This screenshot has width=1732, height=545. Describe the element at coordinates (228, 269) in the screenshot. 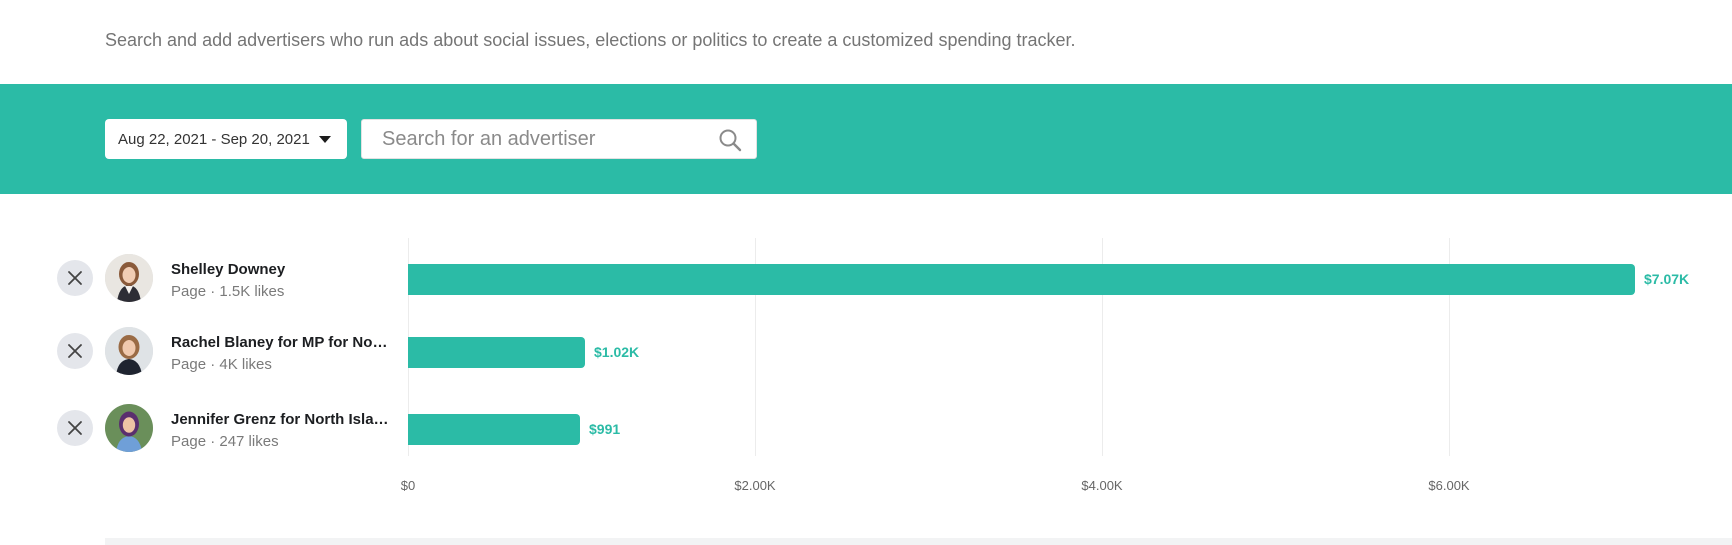

I see `advertiser-name: Shelley Downey` at that location.